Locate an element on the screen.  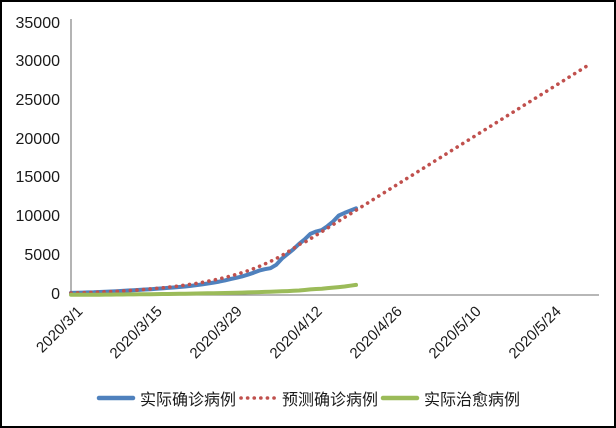
y-axis-tick-label: 35000 is located at coordinates (38, 23).